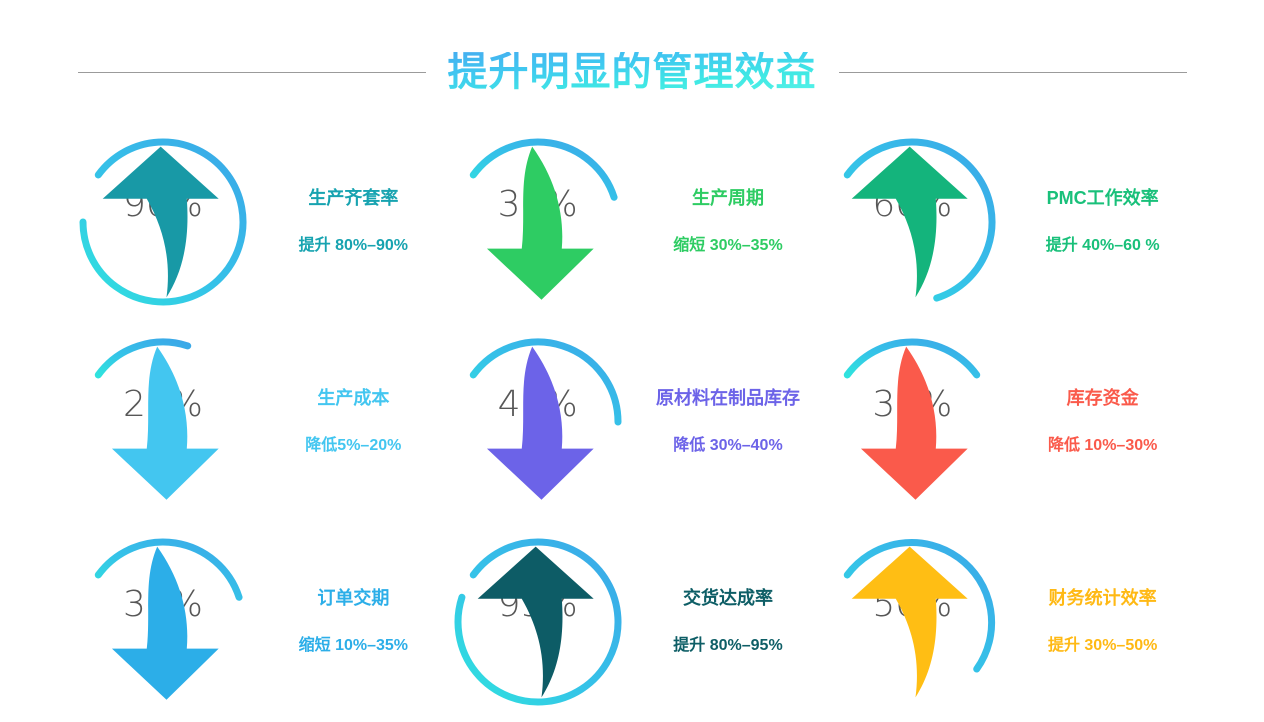 The image size is (1264, 722). I want to click on gauge-center: 40%, so click(538, 422).